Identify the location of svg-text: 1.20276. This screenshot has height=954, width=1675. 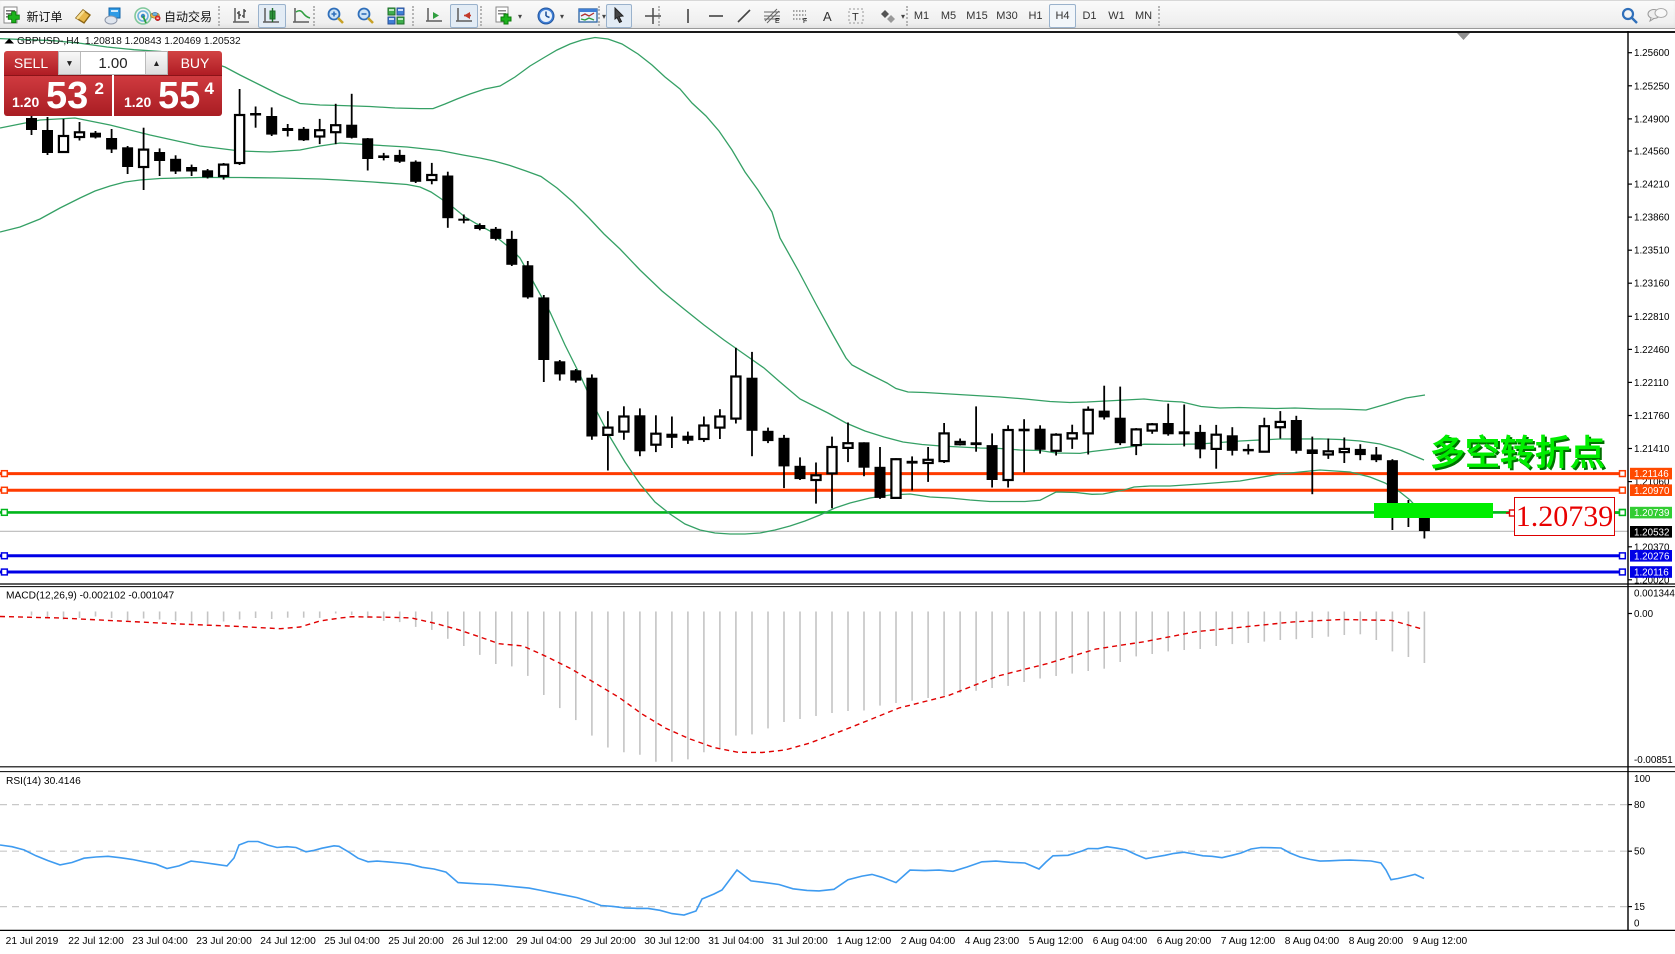
(1652, 556).